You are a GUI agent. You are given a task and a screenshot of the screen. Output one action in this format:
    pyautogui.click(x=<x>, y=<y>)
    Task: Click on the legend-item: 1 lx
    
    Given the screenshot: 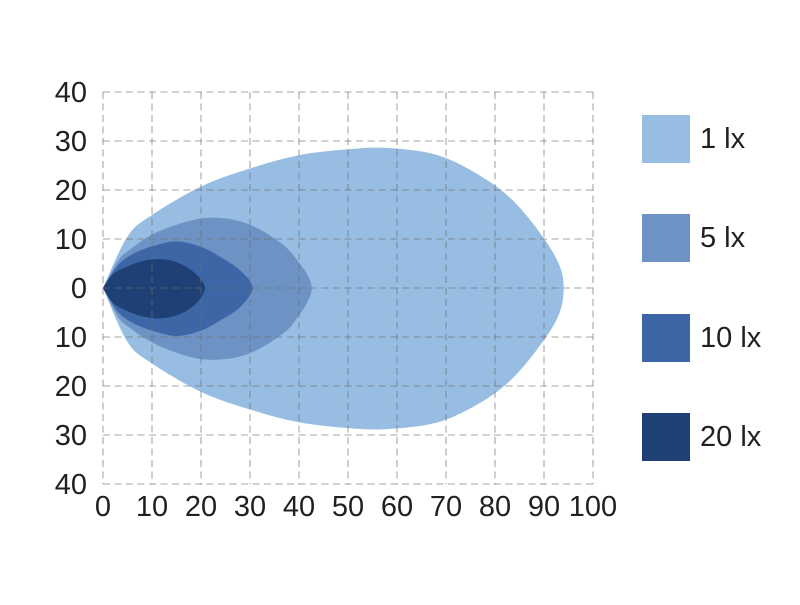 What is the action you would take?
    pyautogui.click(x=693, y=139)
    